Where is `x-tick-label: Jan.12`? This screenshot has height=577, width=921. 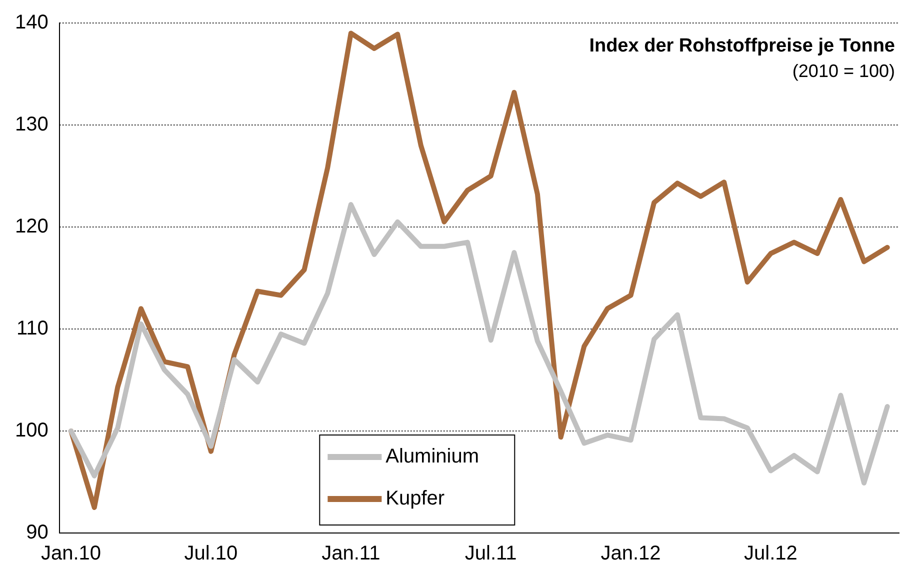
x-tick-label: Jan.12 is located at coordinates (630, 553).